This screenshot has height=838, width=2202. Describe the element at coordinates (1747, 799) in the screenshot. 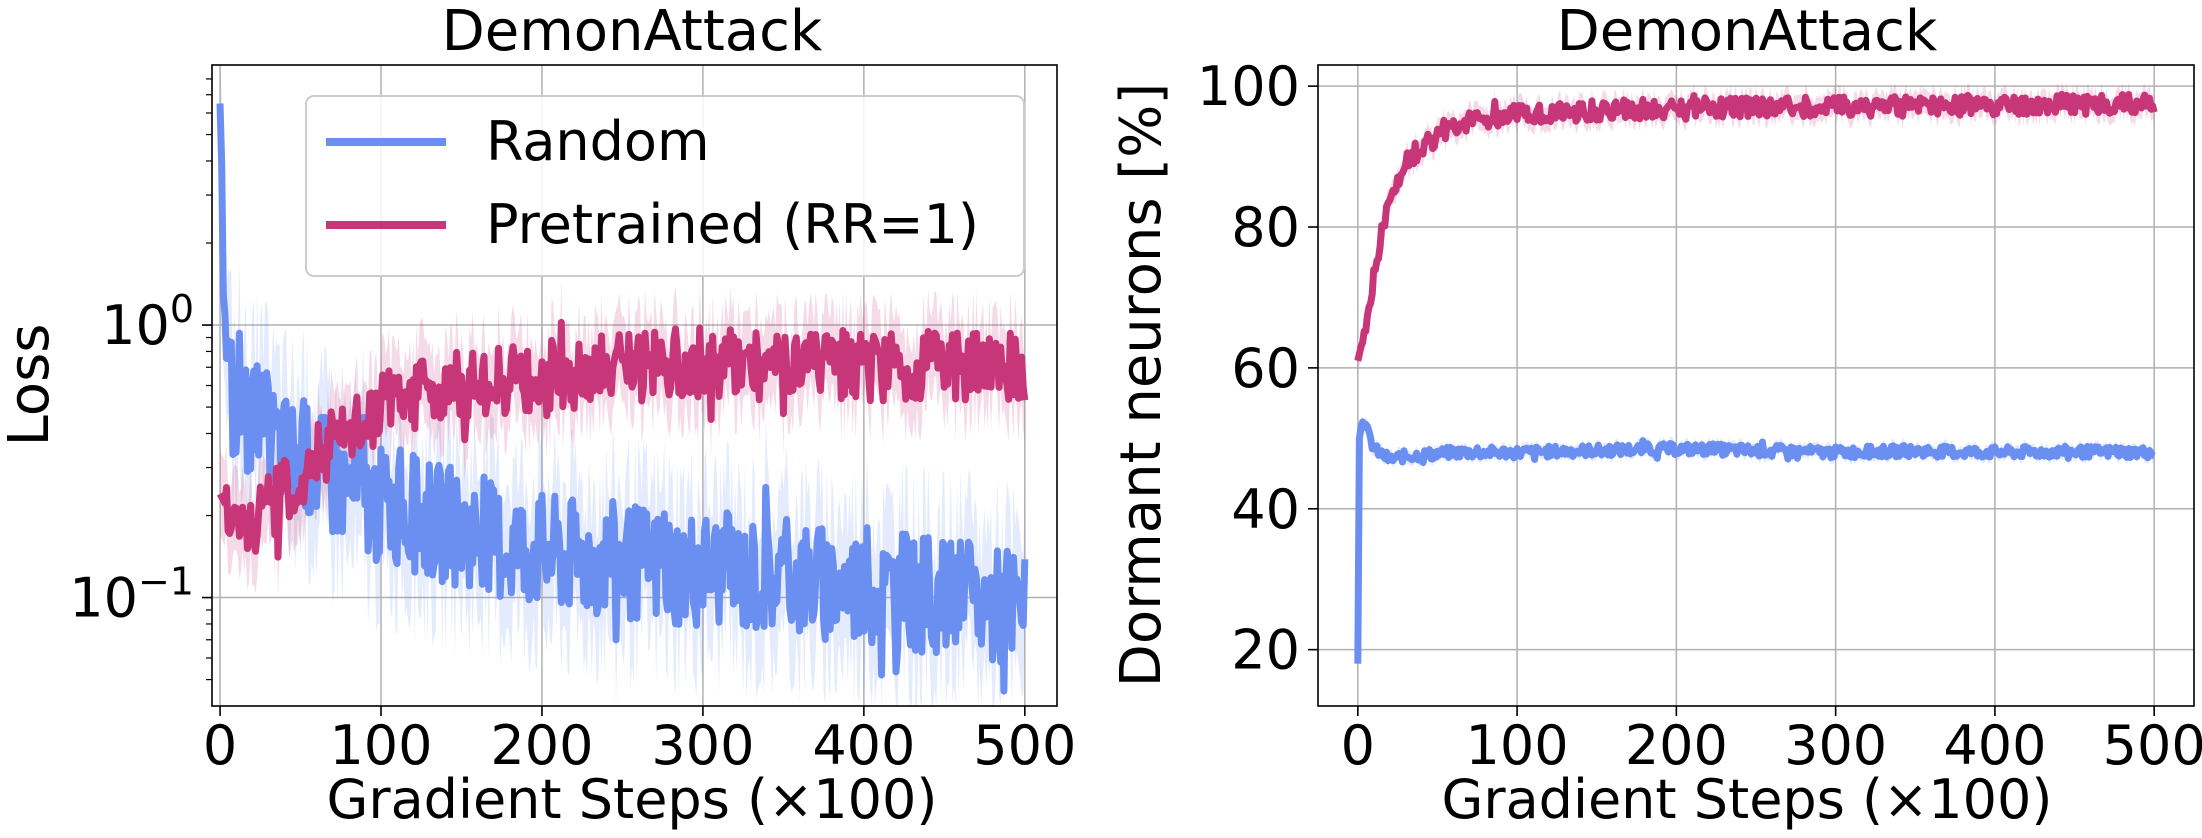

I see `dormant-chart-x-axis-label: Gradient Steps (×100)` at that location.